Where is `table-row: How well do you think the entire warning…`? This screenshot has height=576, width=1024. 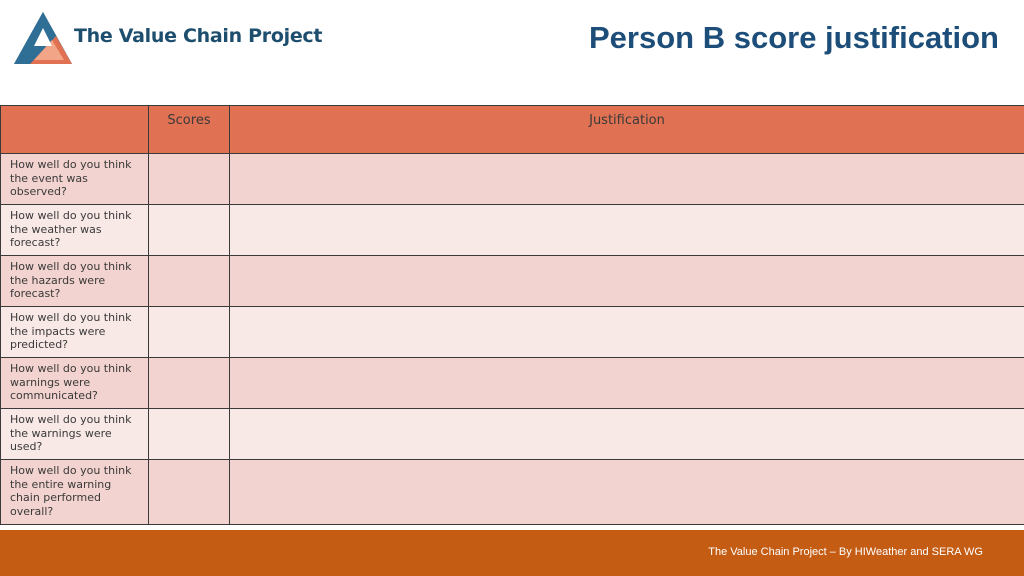
table-row: How well do you think the entire warning… is located at coordinates (512, 492).